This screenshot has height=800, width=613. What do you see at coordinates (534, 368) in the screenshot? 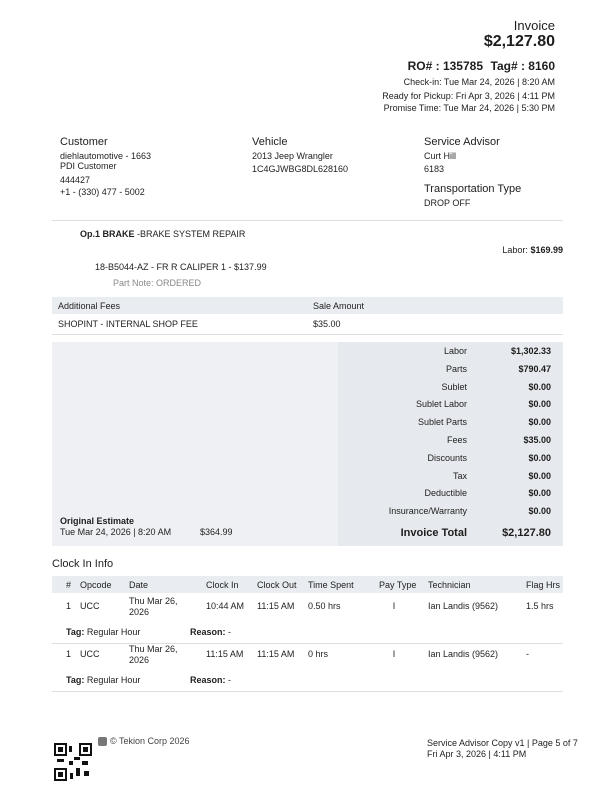
I see `total-value: $790.47` at bounding box center [534, 368].